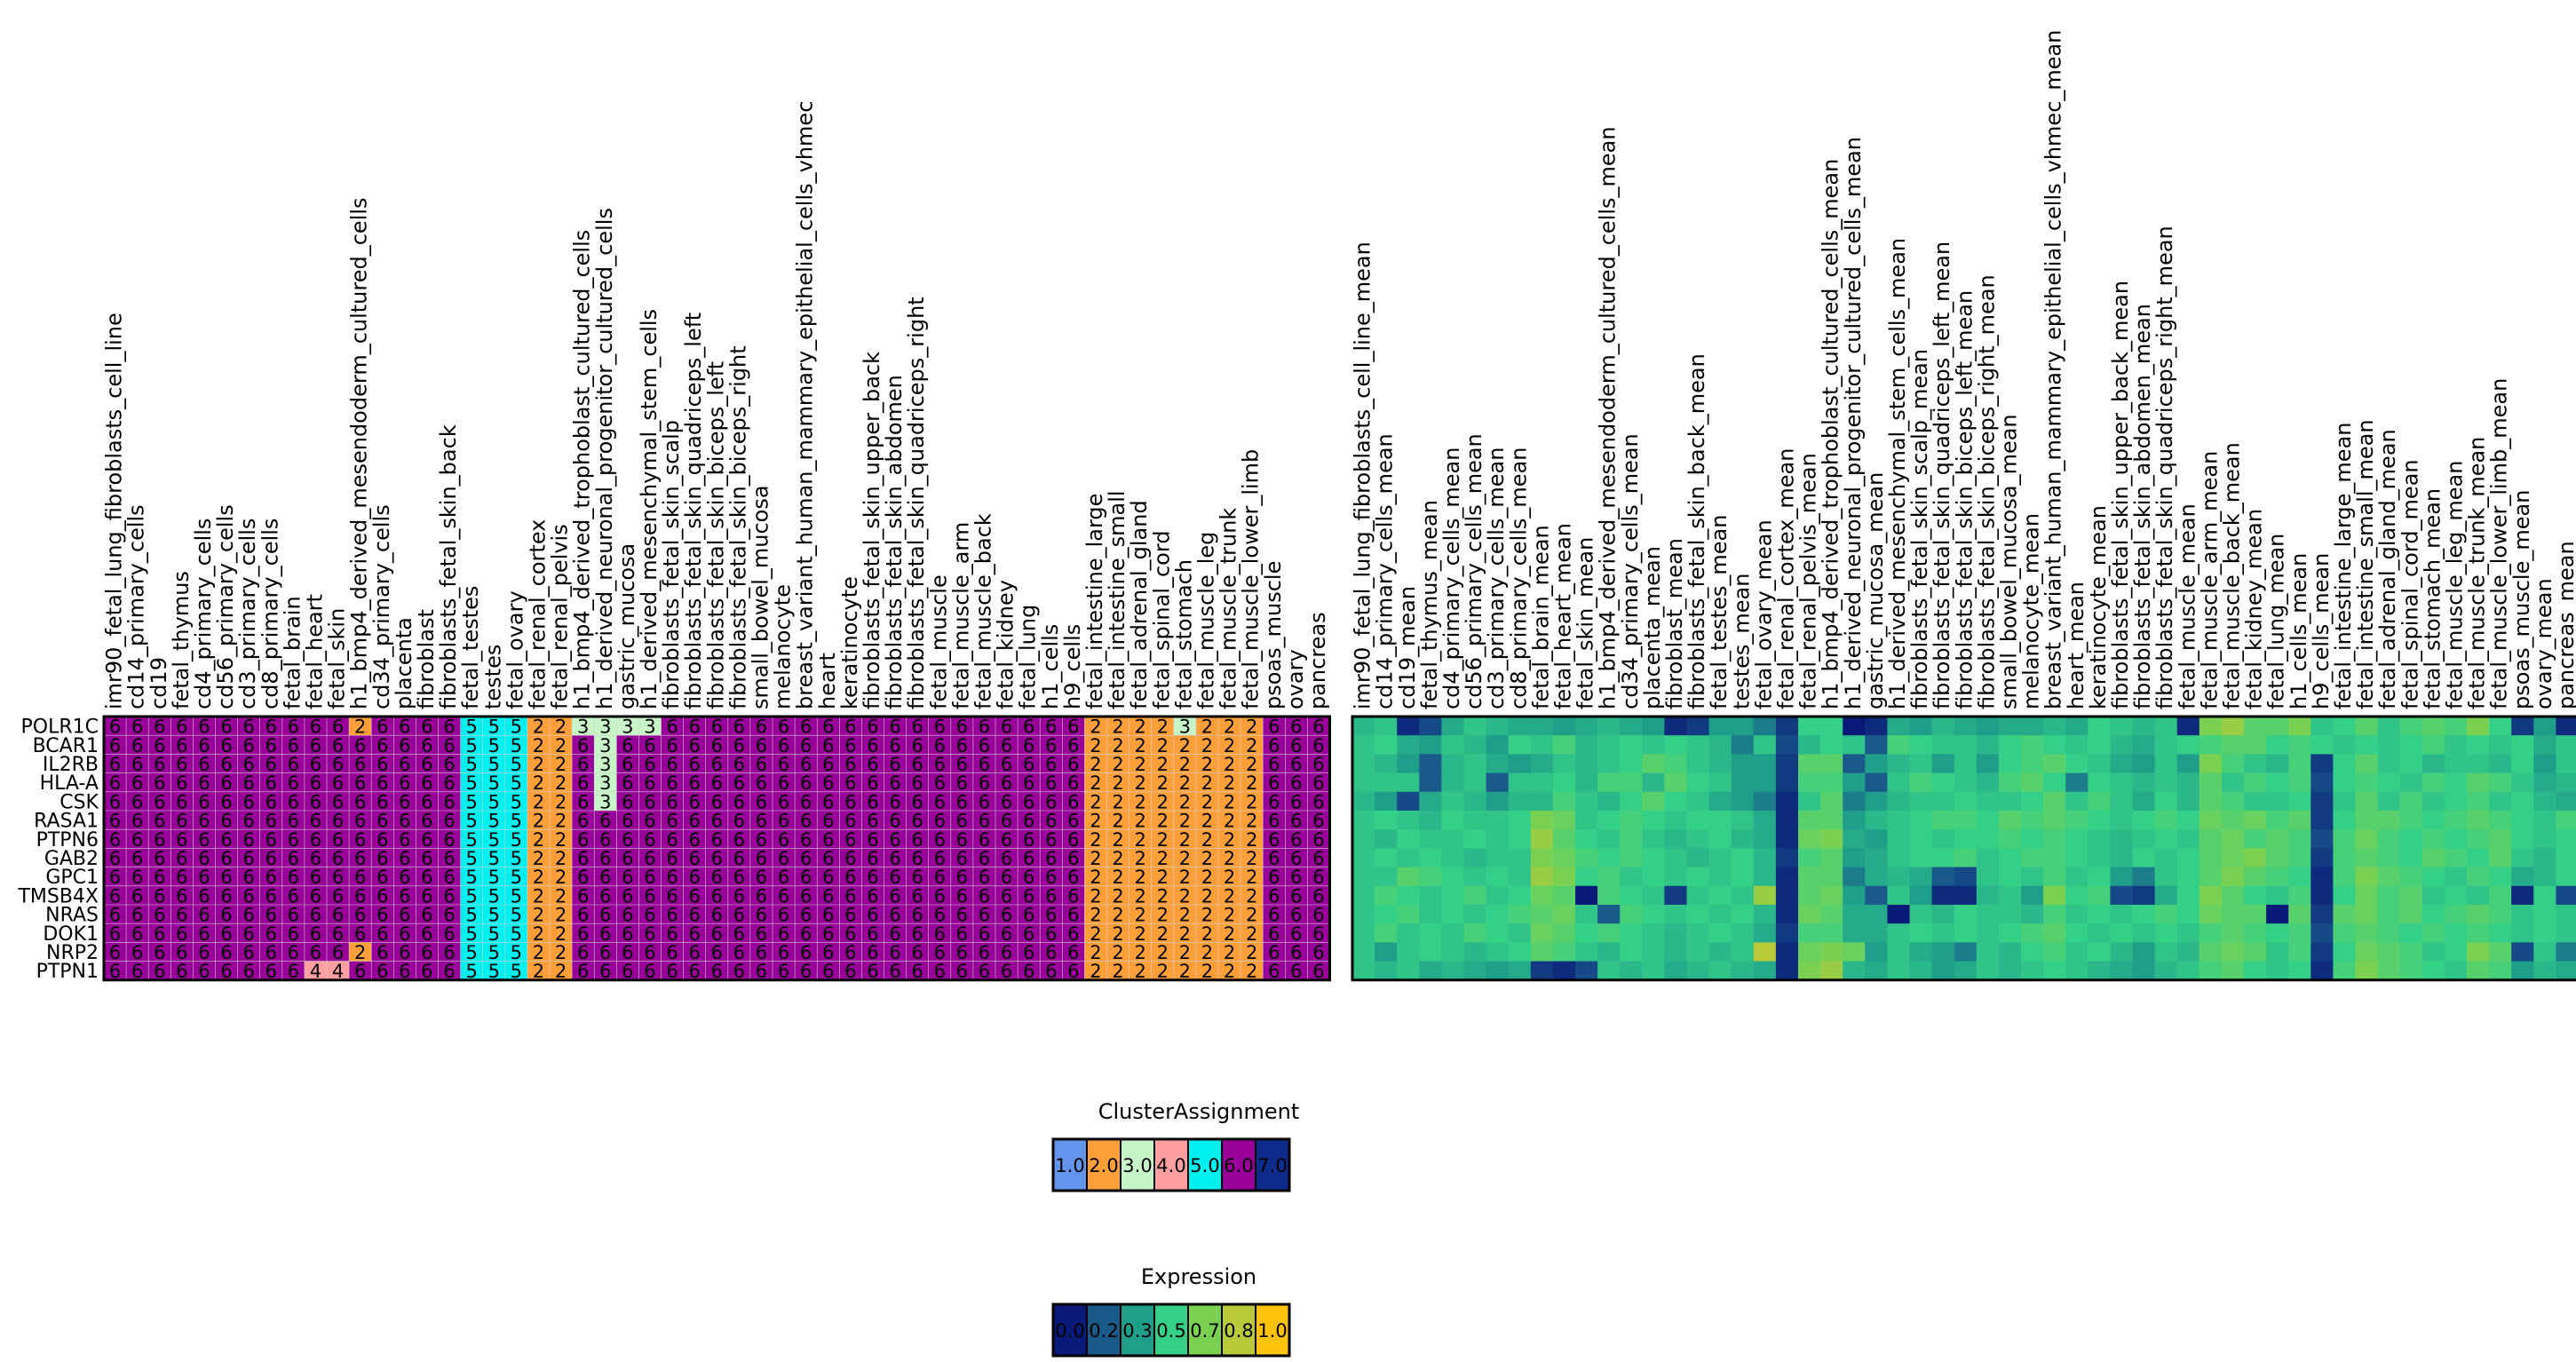 This screenshot has width=2576, height=1362. I want to click on column-label: fetal_renal_pelvis_mean, so click(1809, 581).